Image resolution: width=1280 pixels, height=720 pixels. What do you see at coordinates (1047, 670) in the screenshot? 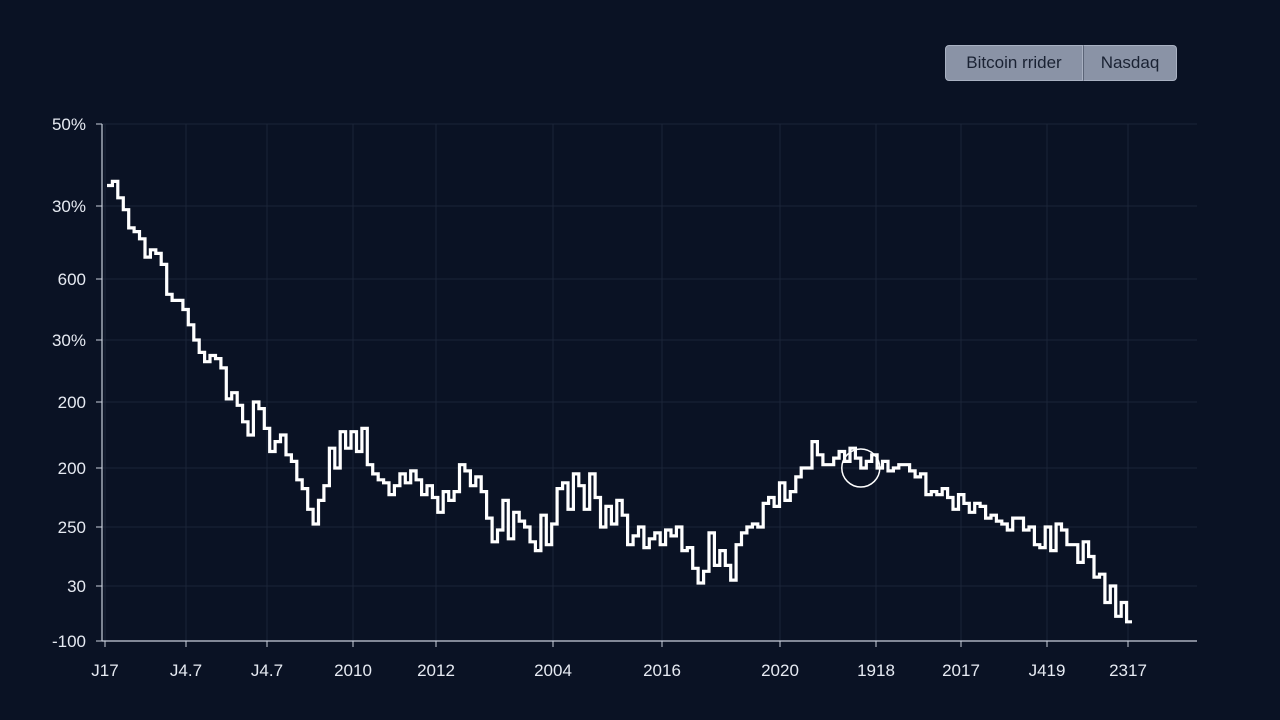
I see `x-tick-label: J419` at bounding box center [1047, 670].